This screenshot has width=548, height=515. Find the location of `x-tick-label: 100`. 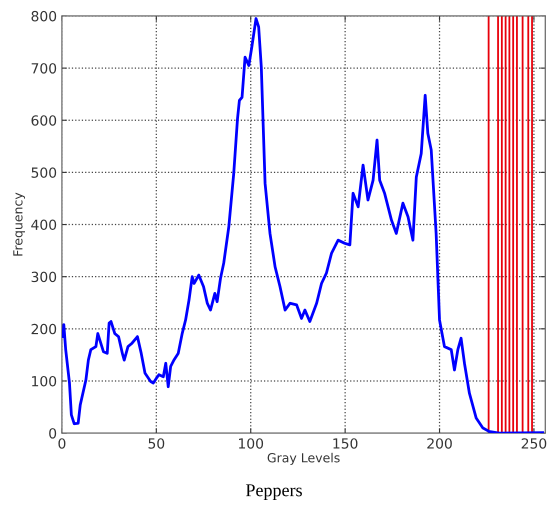

x-tick-label: 100 is located at coordinates (251, 443).